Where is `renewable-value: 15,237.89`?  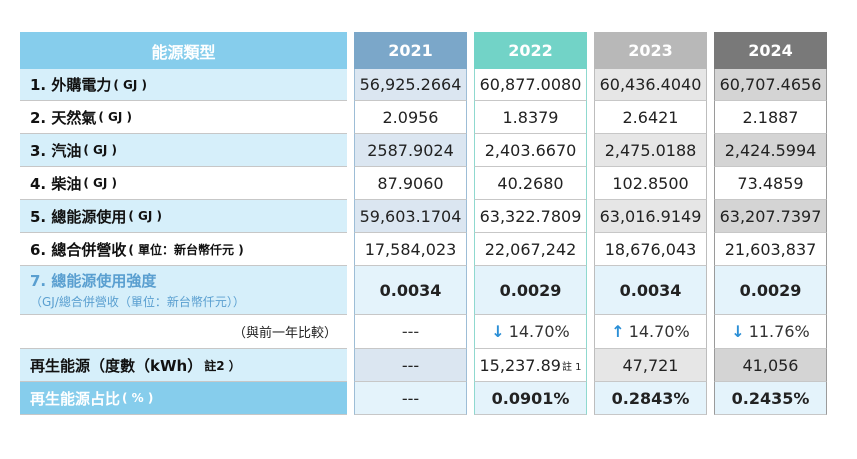 renewable-value: 15,237.89 is located at coordinates (520, 365).